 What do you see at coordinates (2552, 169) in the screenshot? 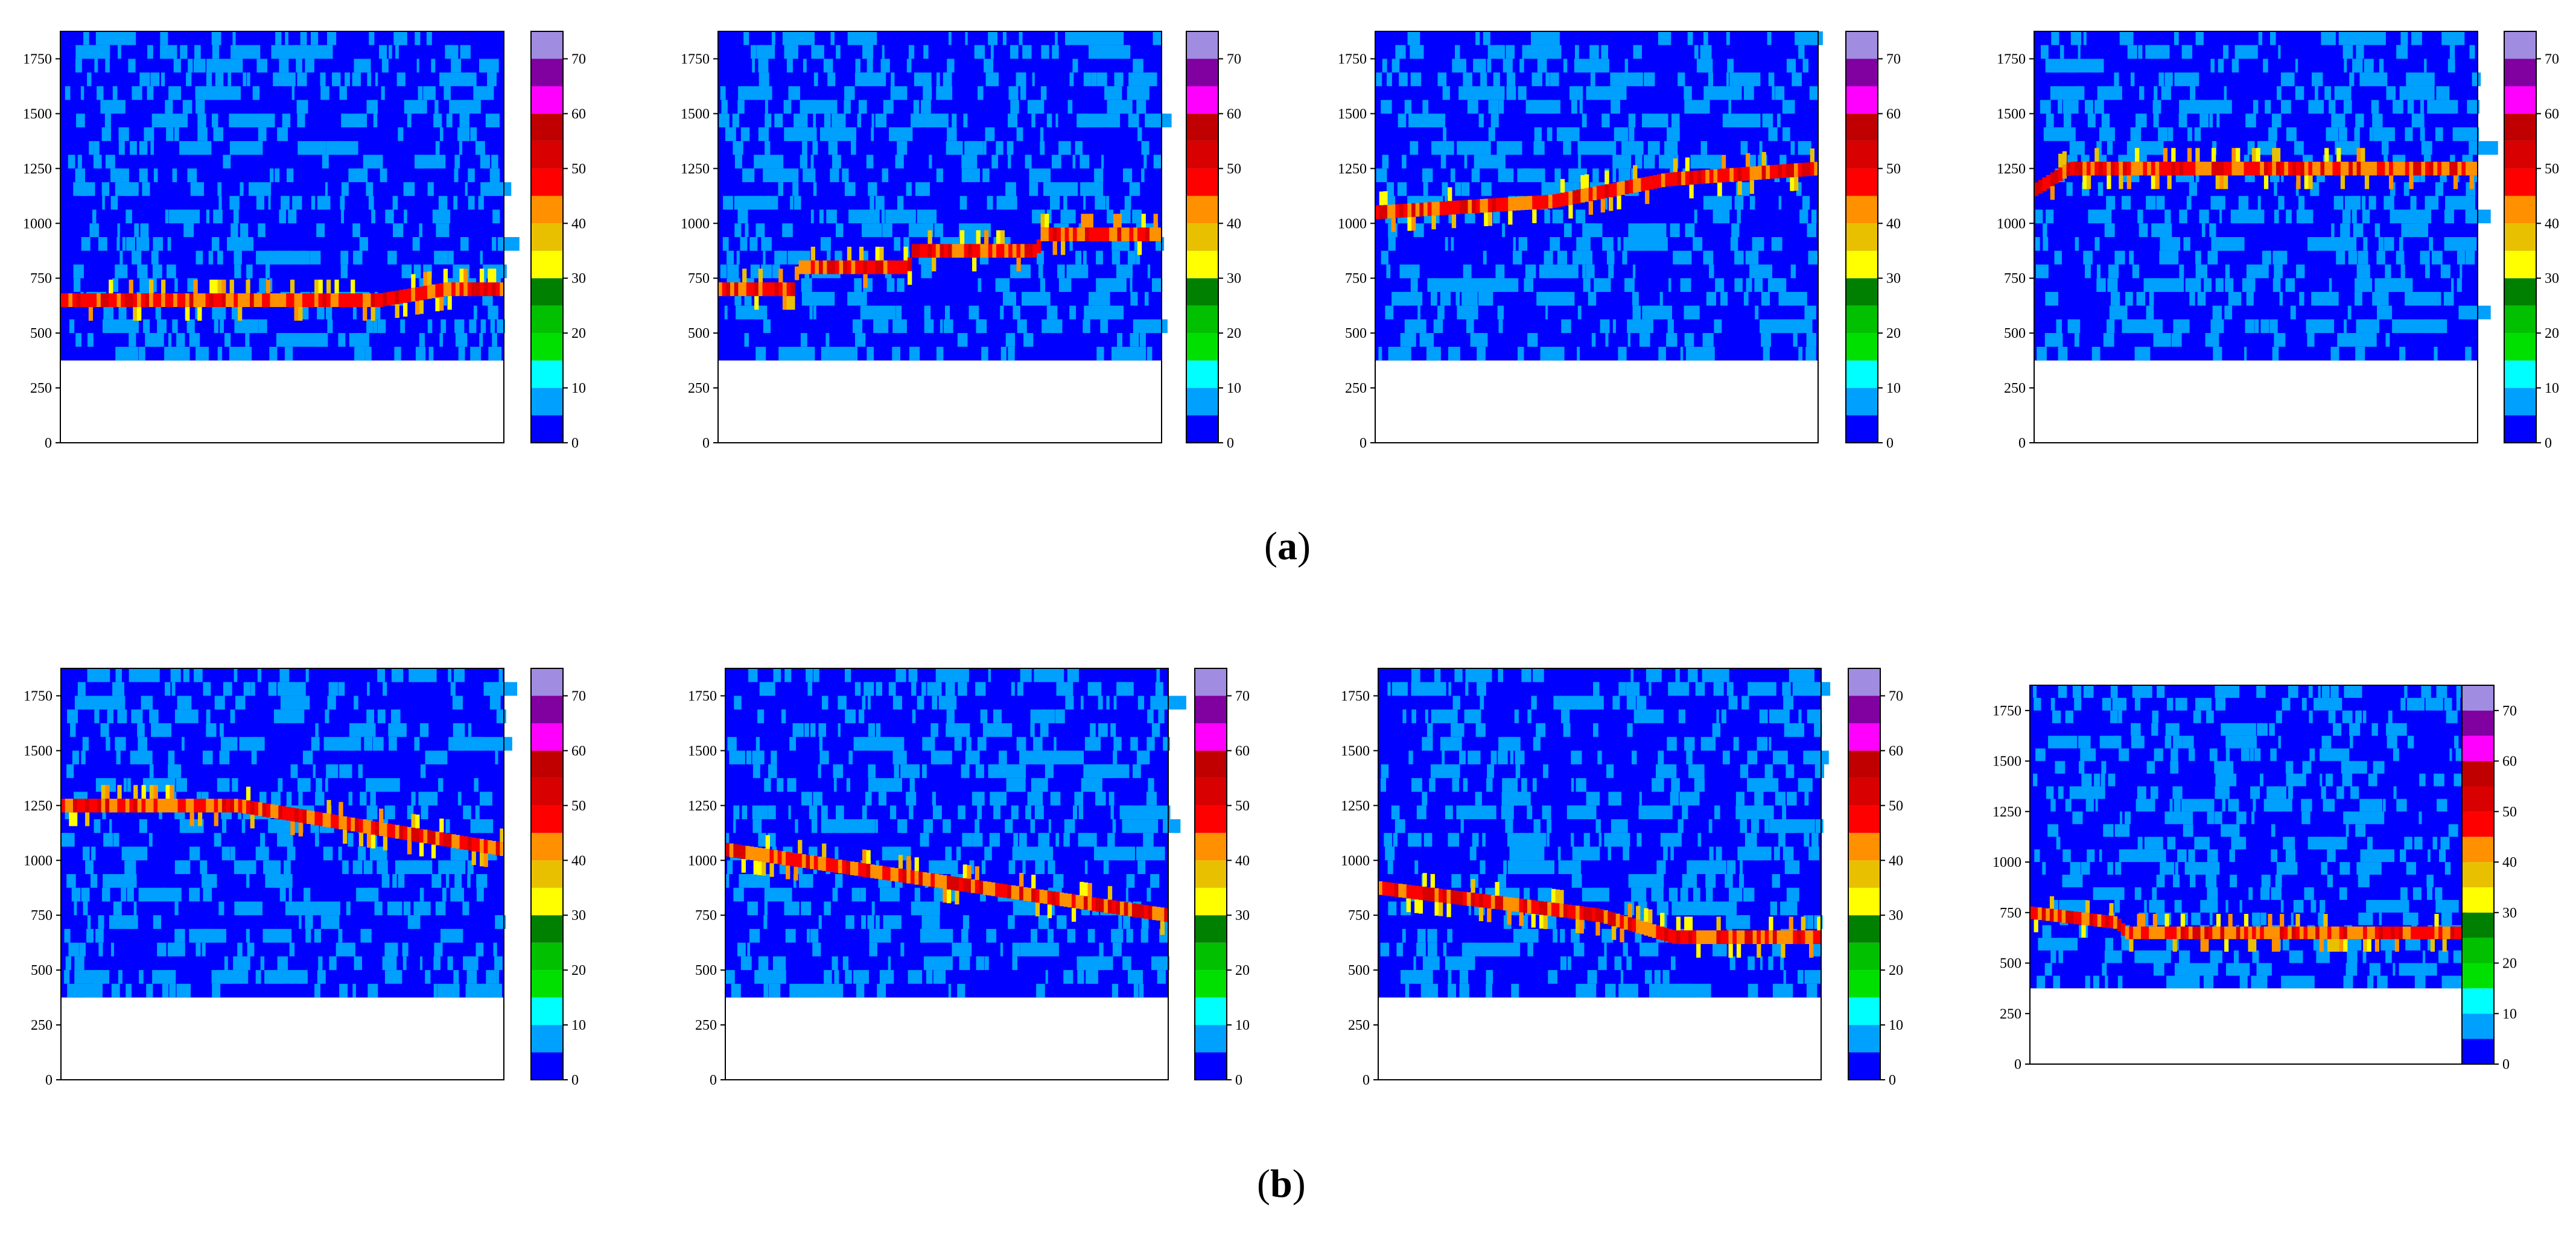
I see `colorbar-tick-label: 50` at bounding box center [2552, 169].